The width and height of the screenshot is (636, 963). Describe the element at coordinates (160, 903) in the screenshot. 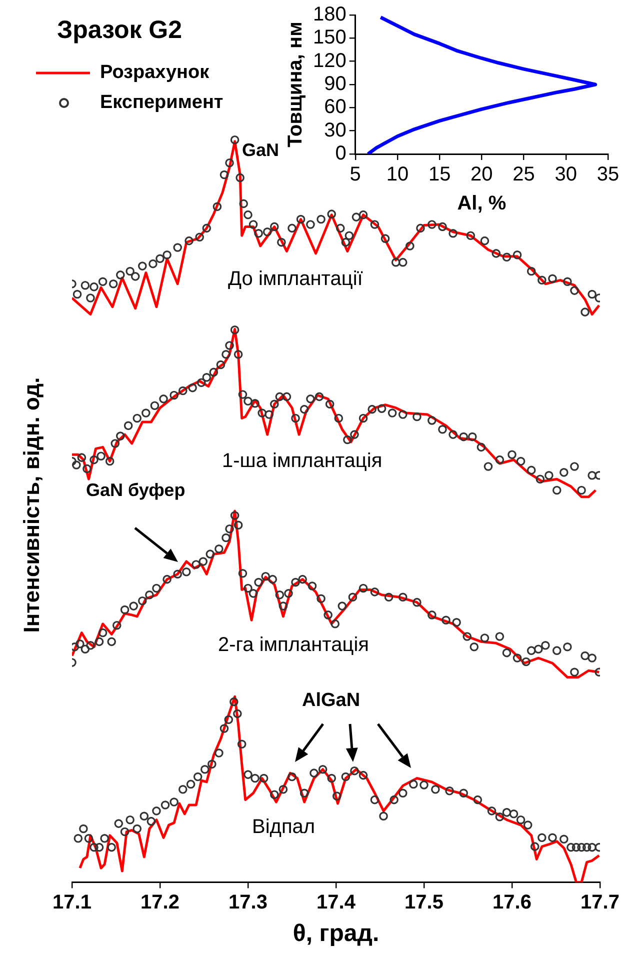

I see `x-tick-label: 17.2` at that location.